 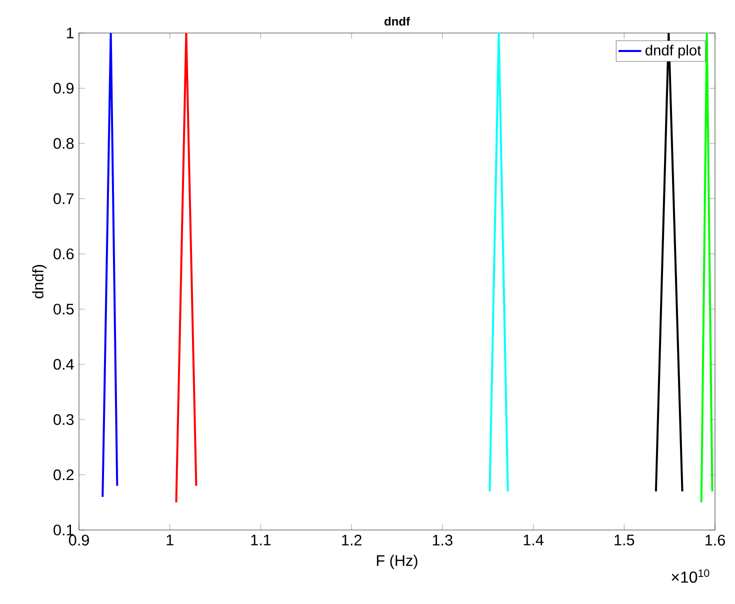 What do you see at coordinates (170, 540) in the screenshot?
I see `x-tick-label: 1` at bounding box center [170, 540].